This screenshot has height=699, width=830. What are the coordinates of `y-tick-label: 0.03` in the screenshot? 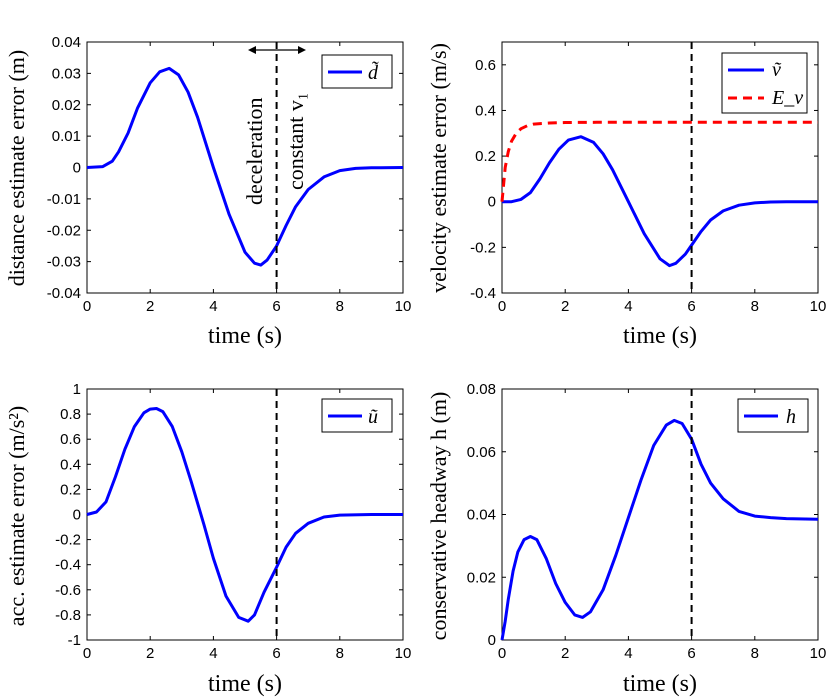 It's located at (66, 73).